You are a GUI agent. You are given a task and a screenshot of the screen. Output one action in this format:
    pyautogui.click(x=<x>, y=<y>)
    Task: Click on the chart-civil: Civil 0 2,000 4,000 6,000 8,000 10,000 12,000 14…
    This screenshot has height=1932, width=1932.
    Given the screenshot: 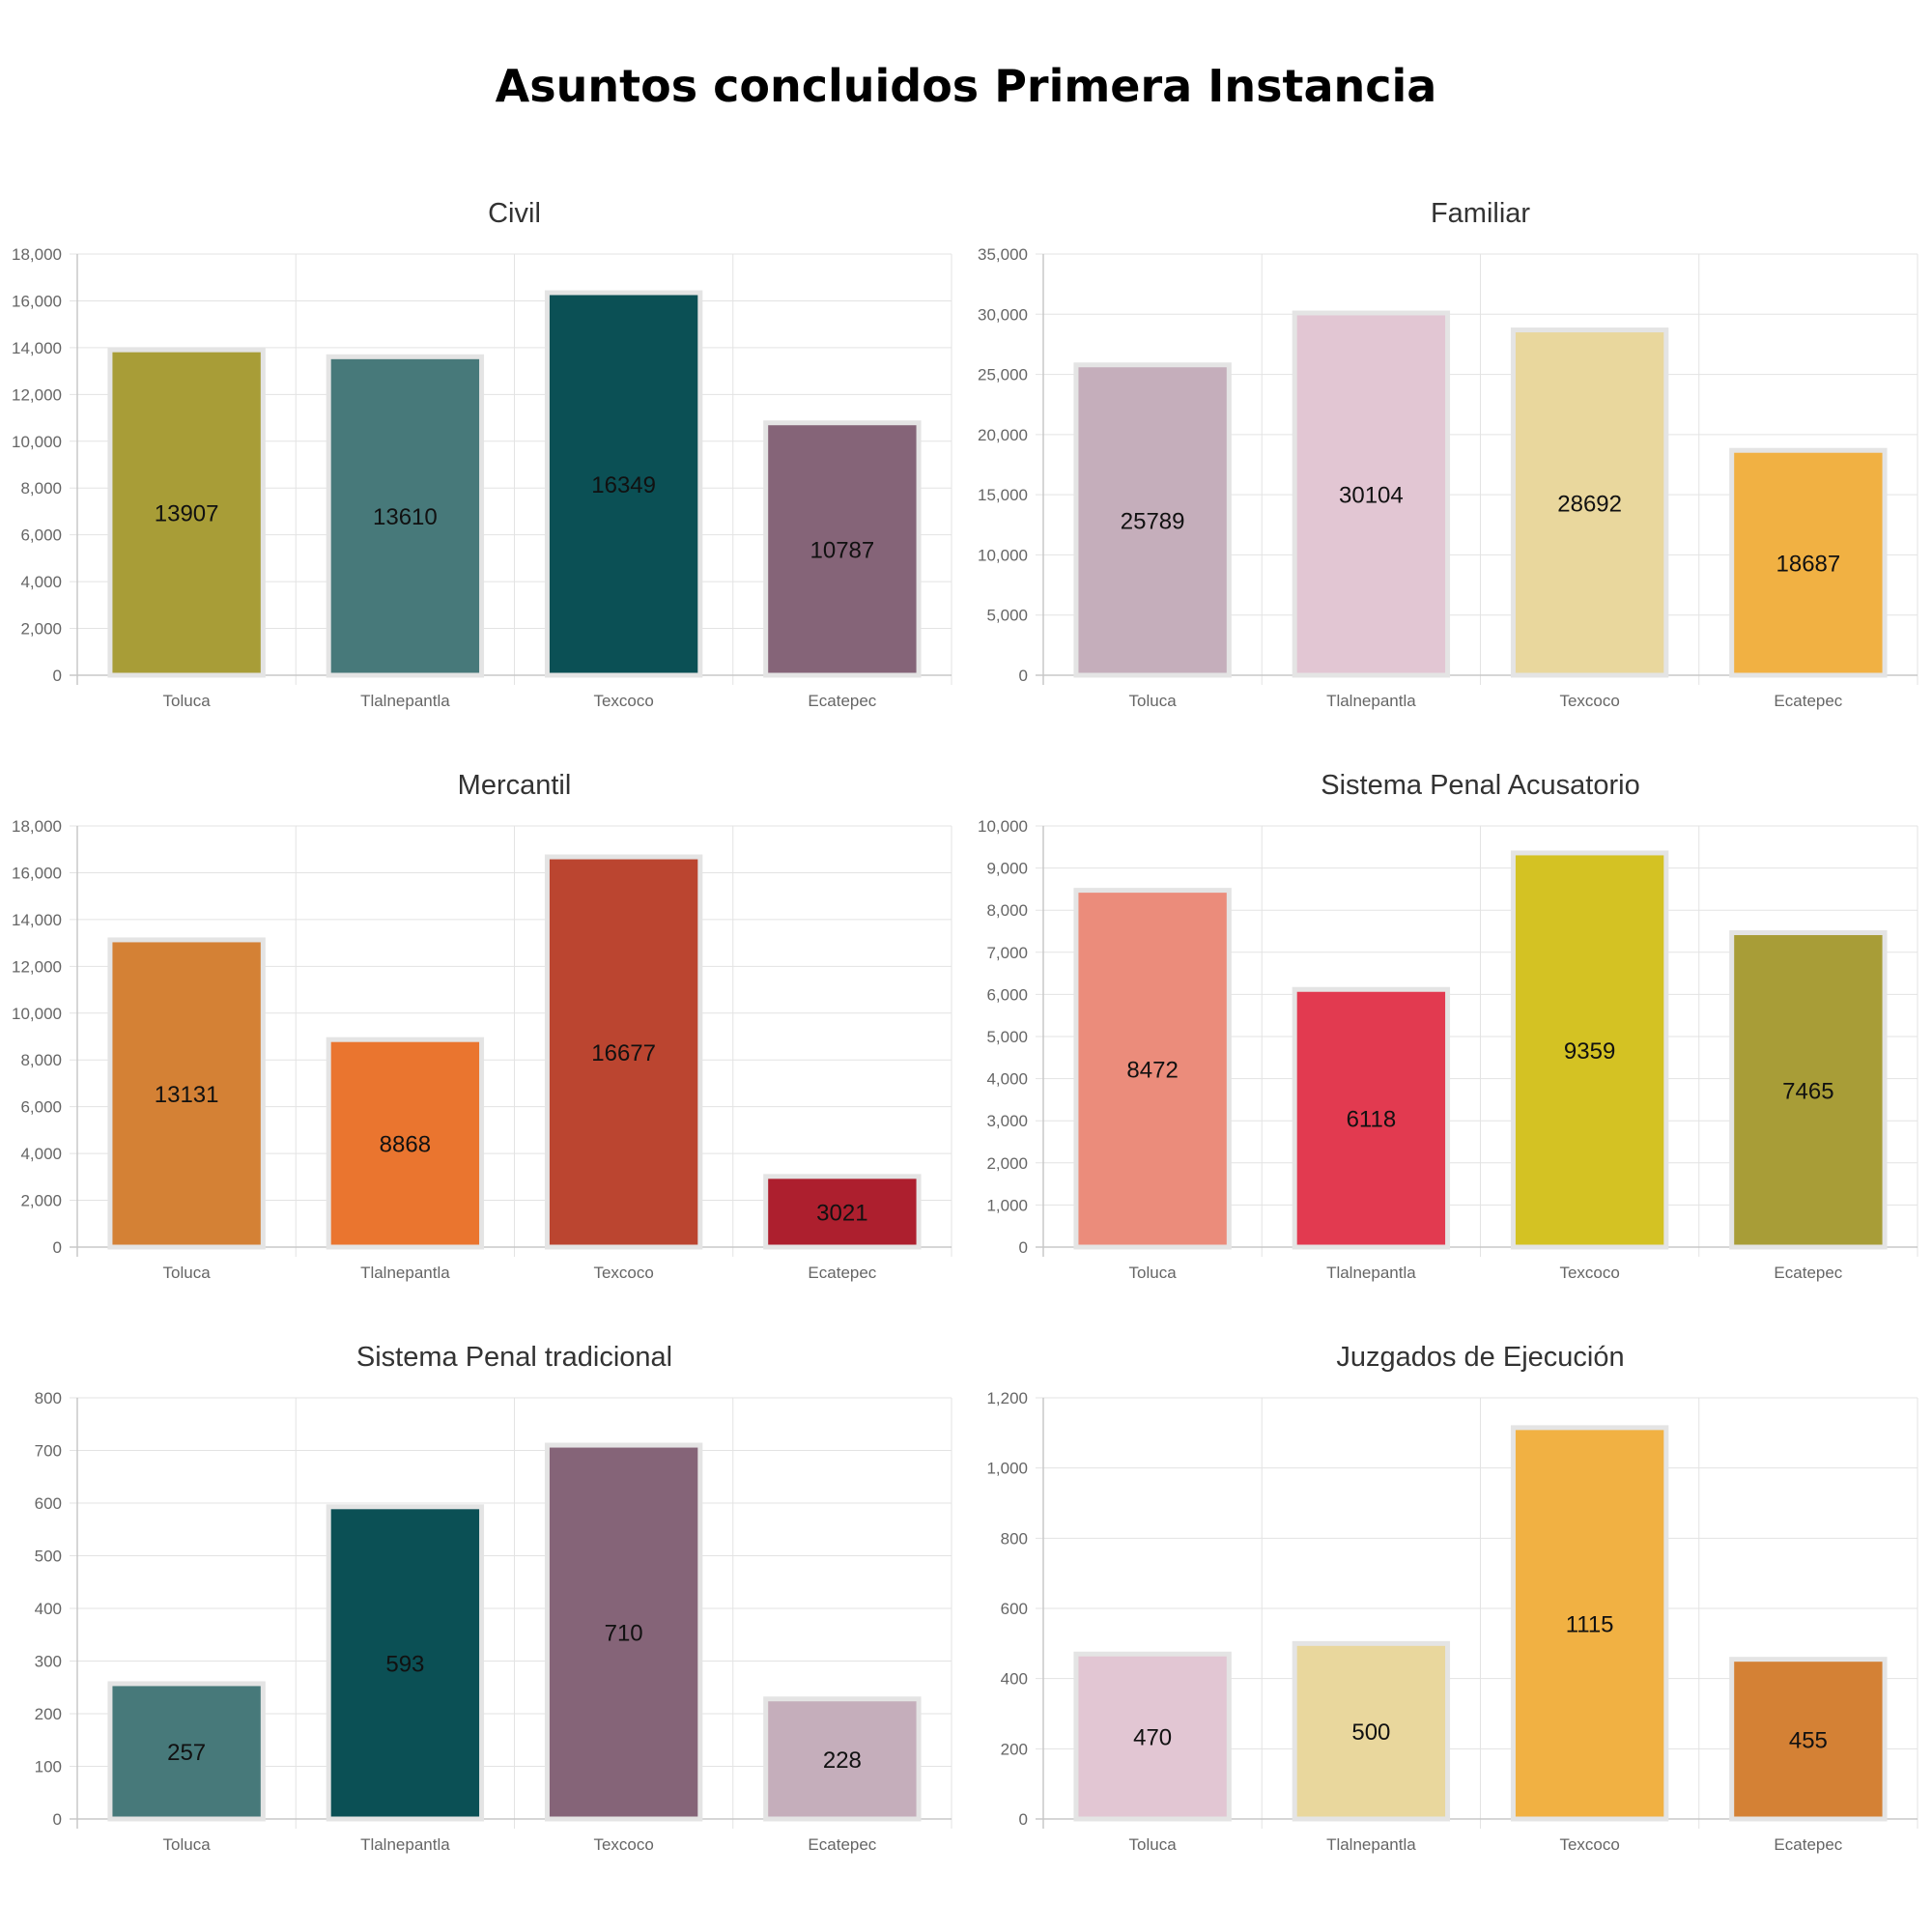 What is the action you would take?
    pyautogui.click(x=480, y=463)
    